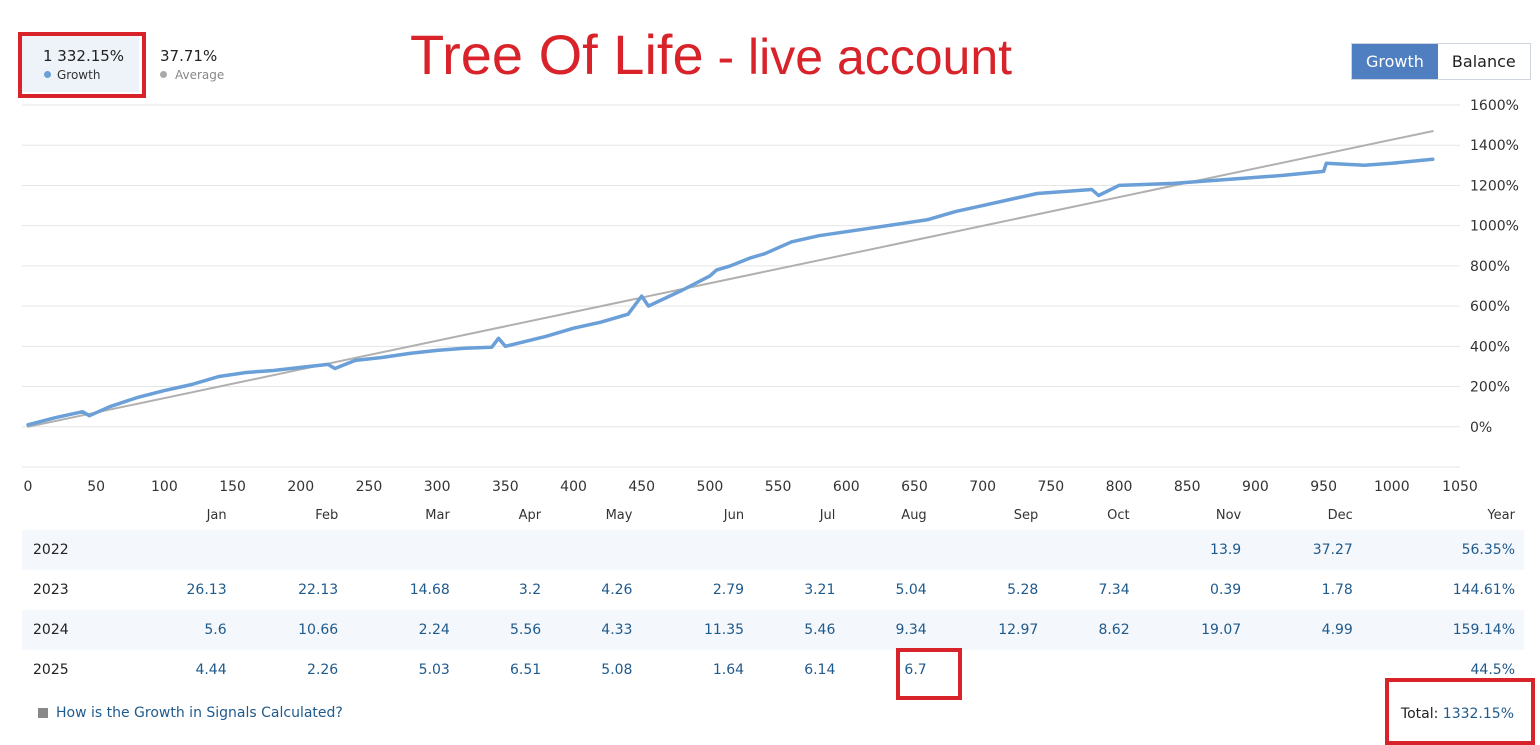 The width and height of the screenshot is (1540, 745). Describe the element at coordinates (1226, 550) in the screenshot. I see `month-value-cell: 13.9` at that location.